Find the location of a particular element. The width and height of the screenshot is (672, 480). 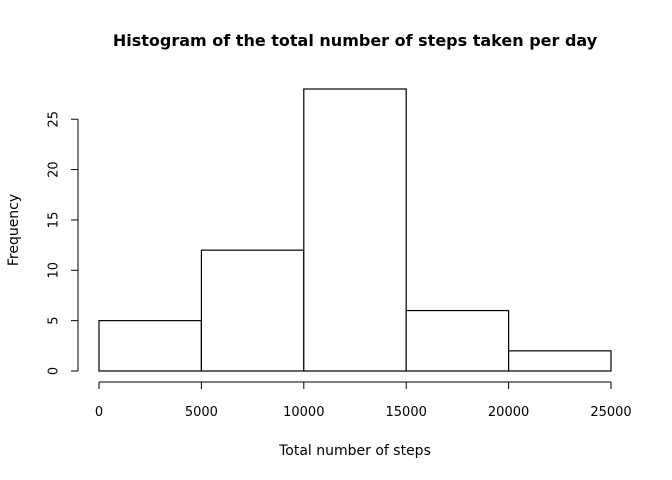

x-tick-label-0: 0 is located at coordinates (99, 412).